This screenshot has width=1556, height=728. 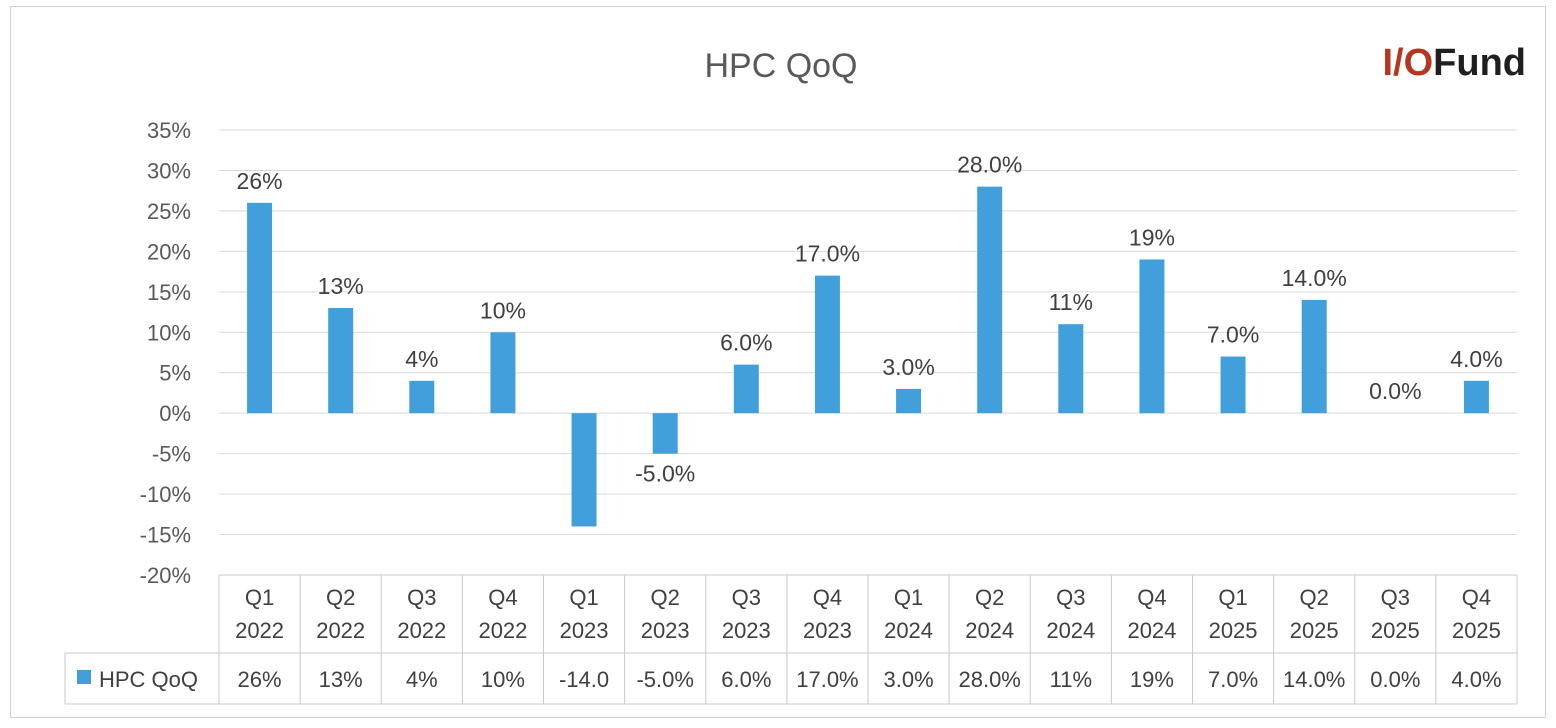 What do you see at coordinates (1479, 63) in the screenshot?
I see `logo-suffix: Fund` at bounding box center [1479, 63].